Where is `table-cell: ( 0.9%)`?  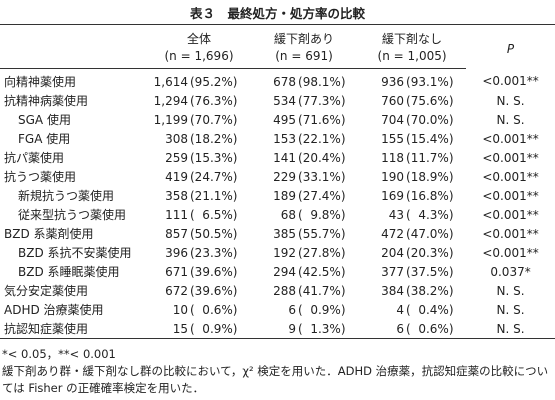 table-cell: ( 0.9%) is located at coordinates (214, 328).